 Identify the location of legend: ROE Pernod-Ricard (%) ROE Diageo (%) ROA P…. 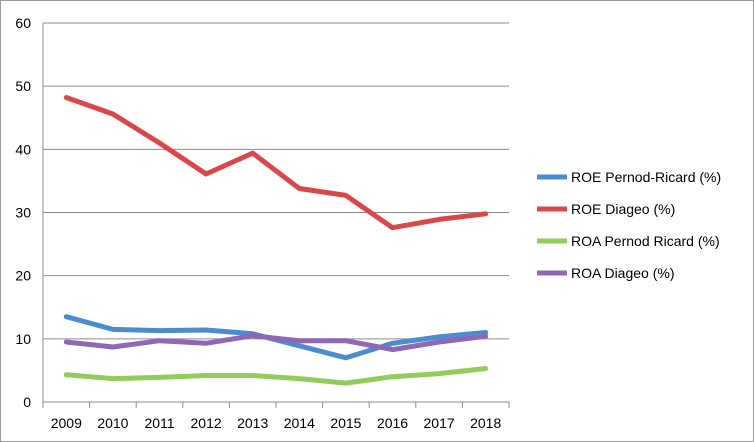
(629, 225).